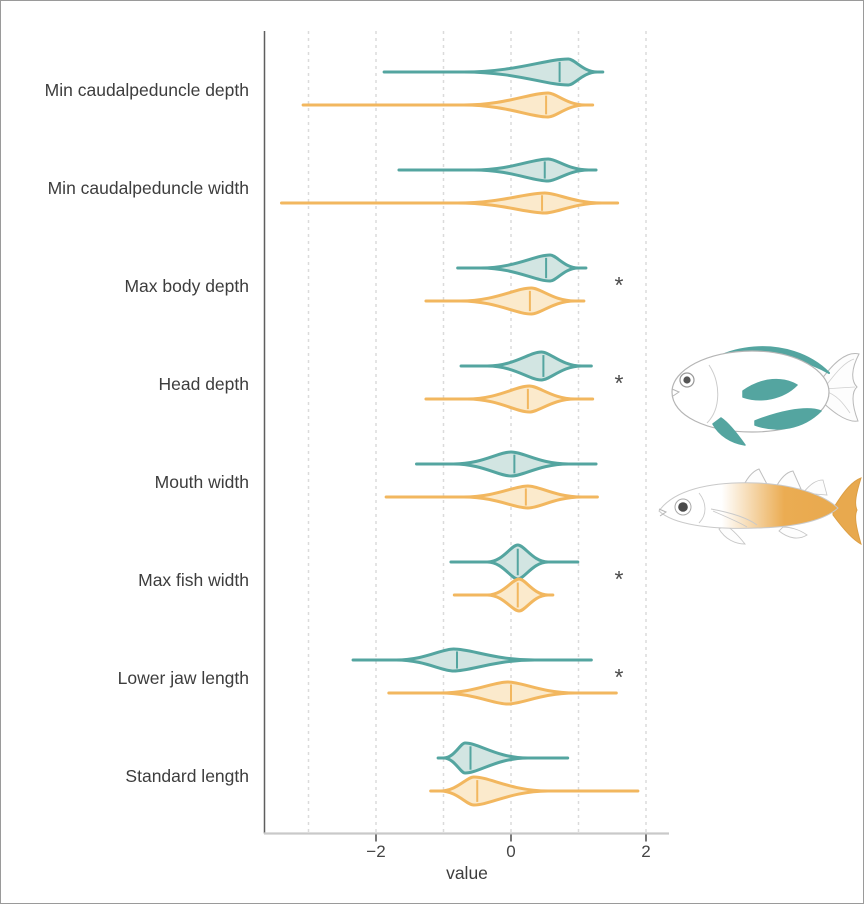 The image size is (864, 904). What do you see at coordinates (183, 678) in the screenshot?
I see `category-label: Lower jaw length` at bounding box center [183, 678].